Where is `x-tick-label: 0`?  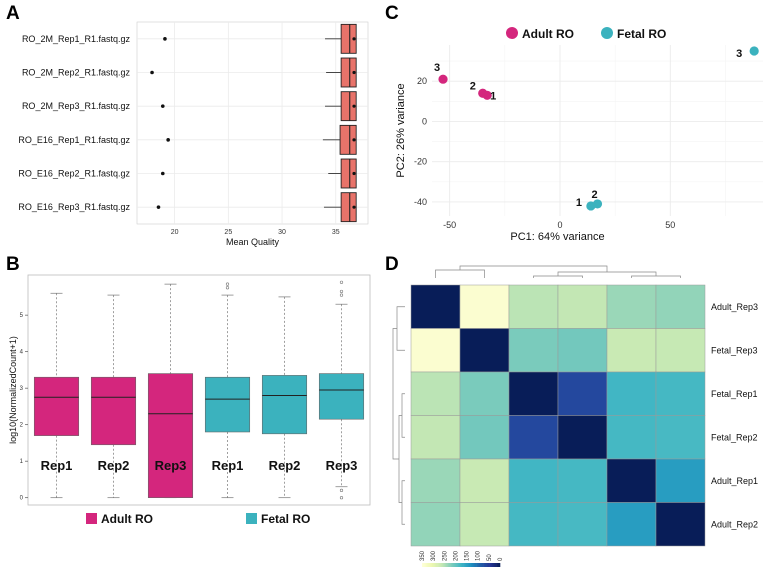
x-tick-label: 0 is located at coordinates (559, 225).